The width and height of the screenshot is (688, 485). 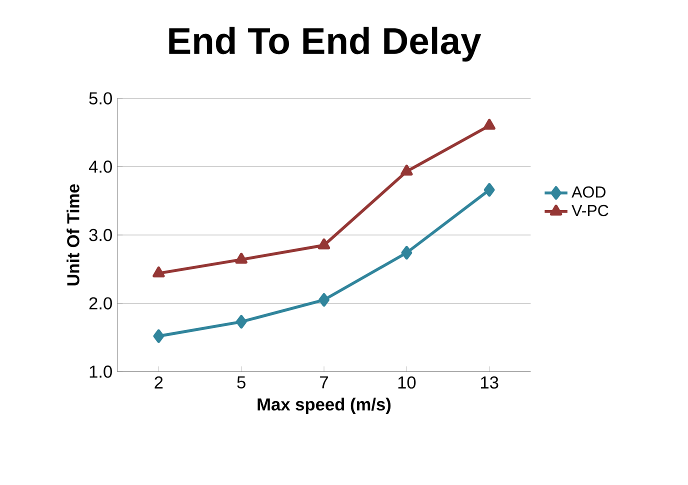 I want to click on y-tick-label: 4.0, so click(x=100, y=166).